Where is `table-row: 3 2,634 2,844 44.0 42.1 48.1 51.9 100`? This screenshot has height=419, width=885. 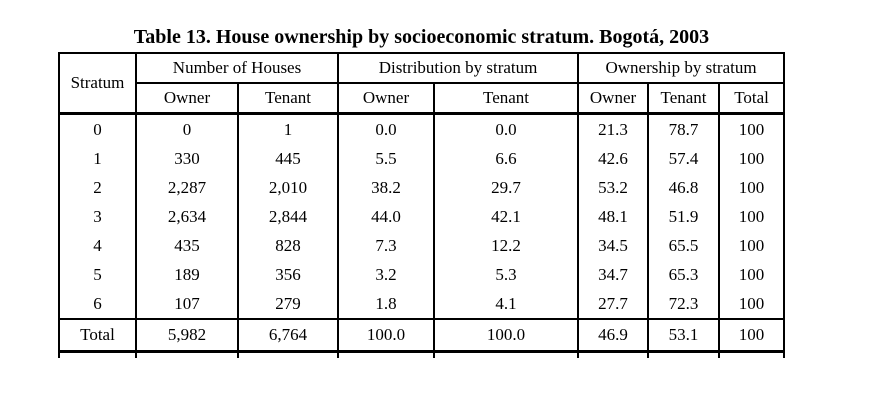
table-row: 3 2,634 2,844 44.0 42.1 48.1 51.9 100 is located at coordinates (422, 216).